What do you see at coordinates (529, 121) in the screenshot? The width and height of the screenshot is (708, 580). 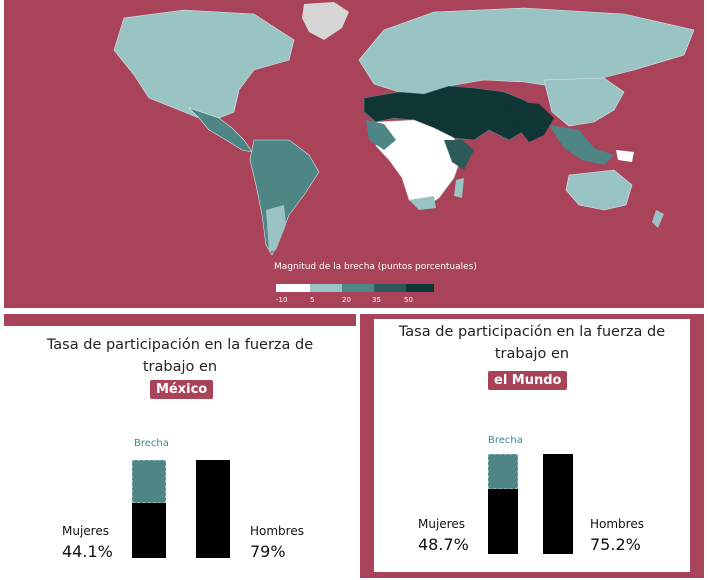 I see `region-south-asia` at bounding box center [529, 121].